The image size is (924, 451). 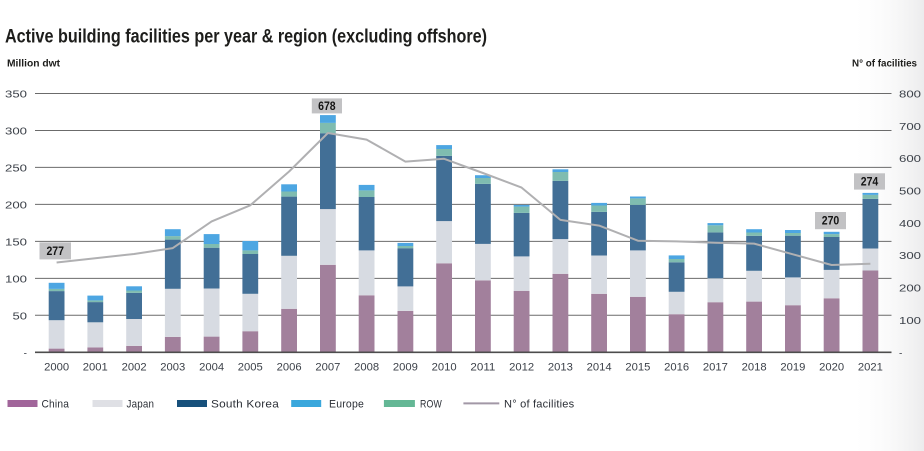 I want to click on svg-text: 2005, so click(x=250, y=368).